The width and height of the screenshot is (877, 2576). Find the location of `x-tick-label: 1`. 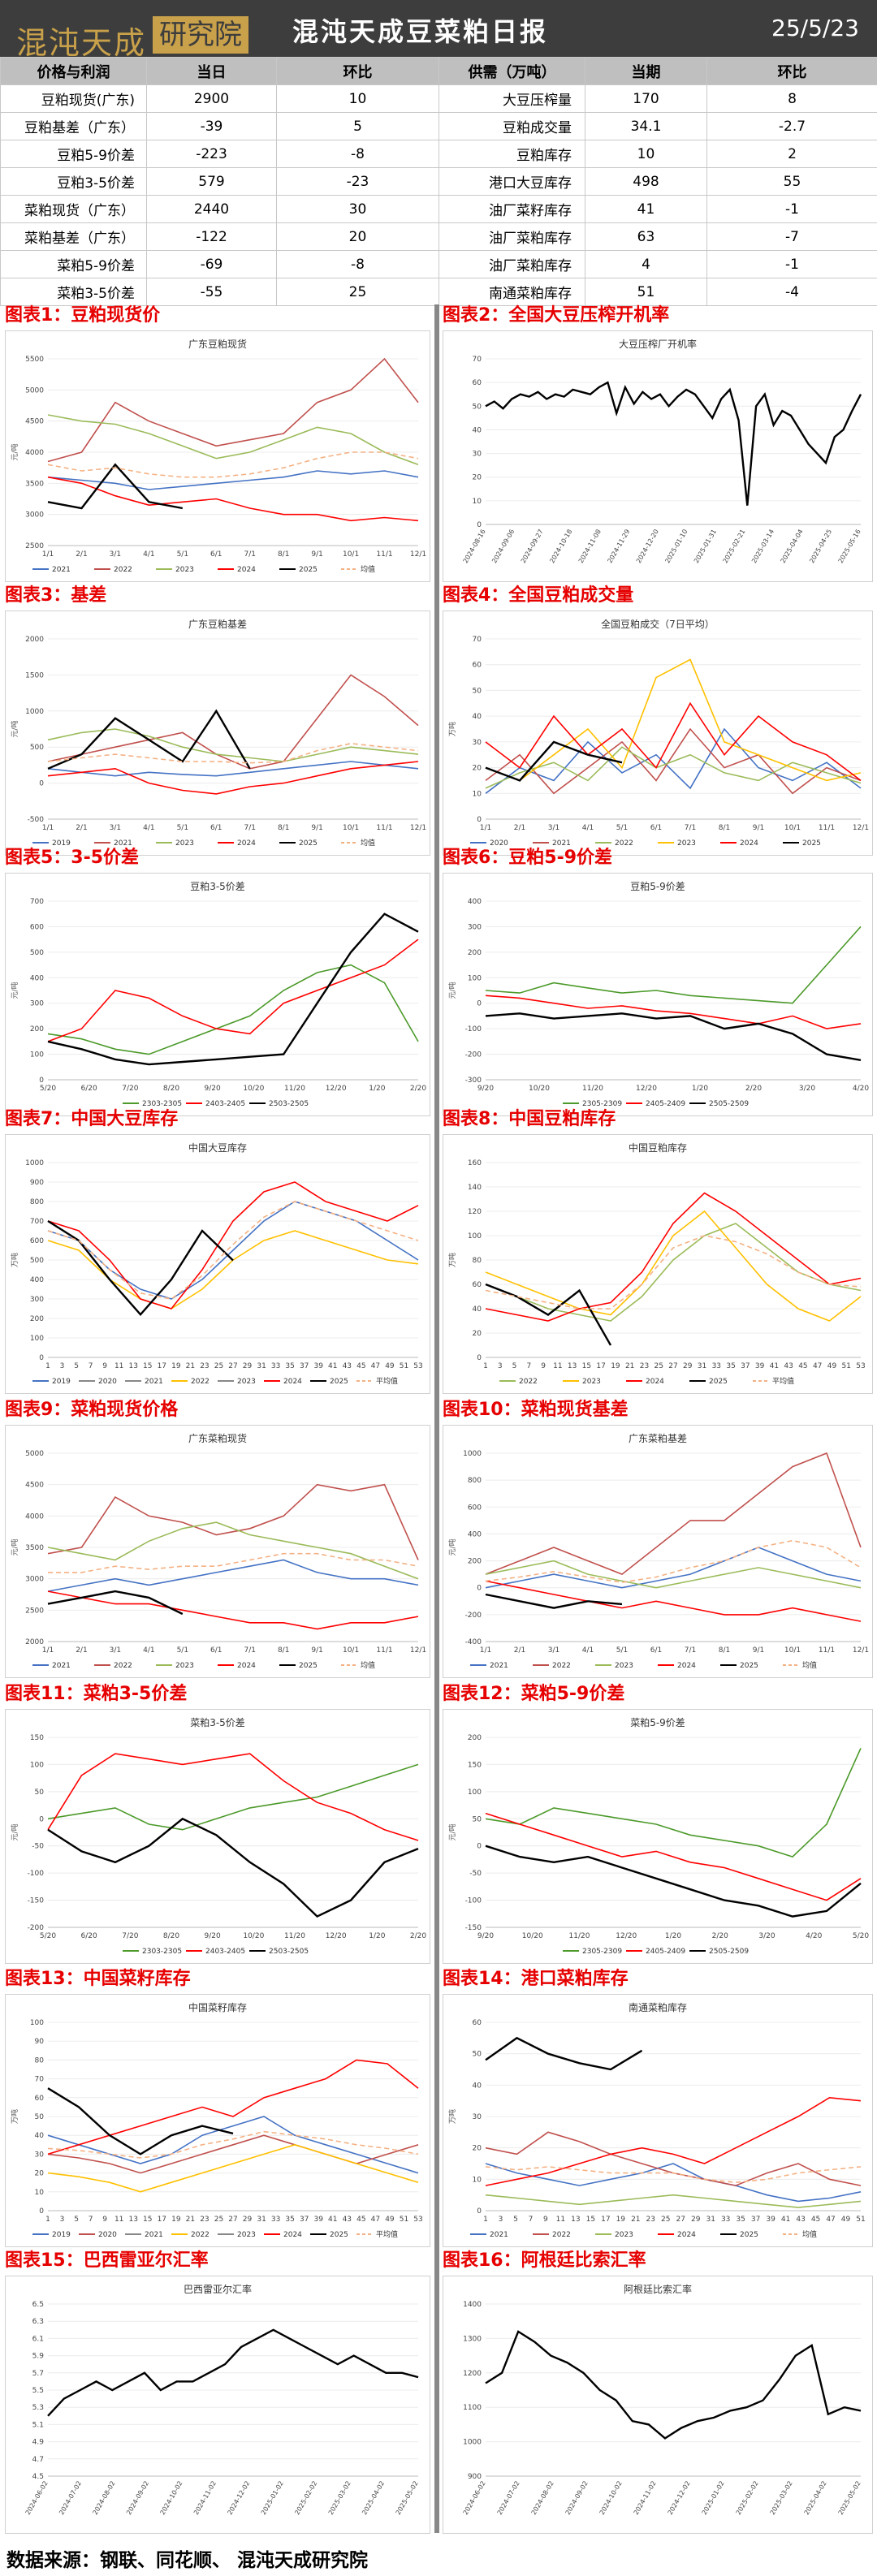

x-tick-label: 1 is located at coordinates (47, 1366).